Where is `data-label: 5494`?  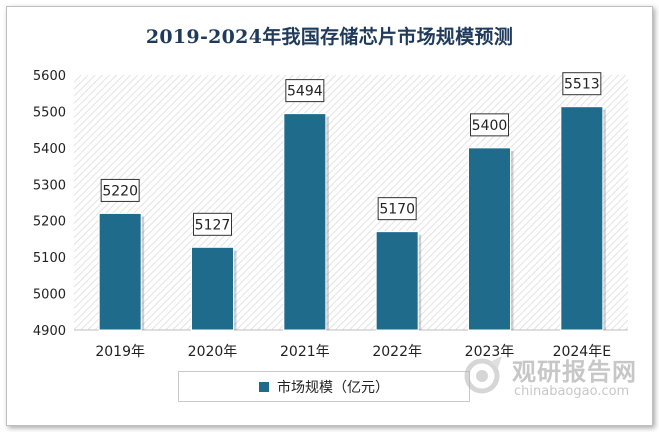
data-label: 5494 is located at coordinates (305, 92).